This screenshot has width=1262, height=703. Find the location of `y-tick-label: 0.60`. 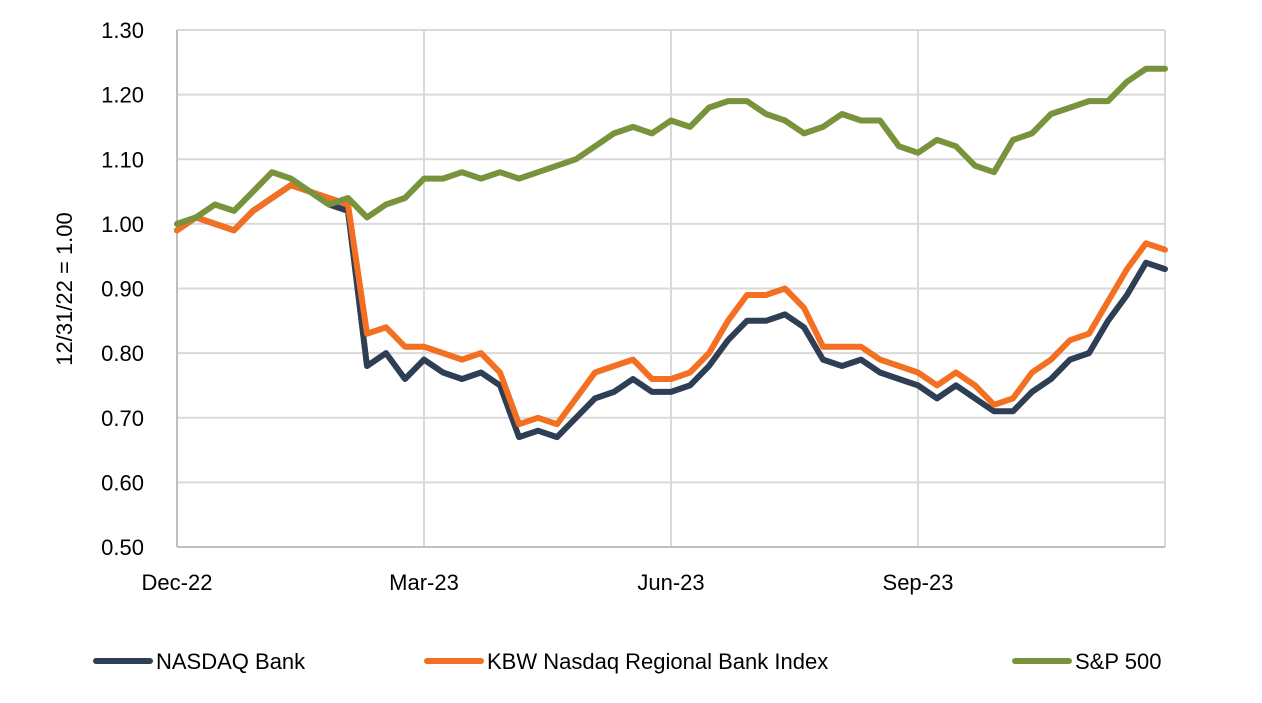

y-tick-label: 0.60 is located at coordinates (122, 482).